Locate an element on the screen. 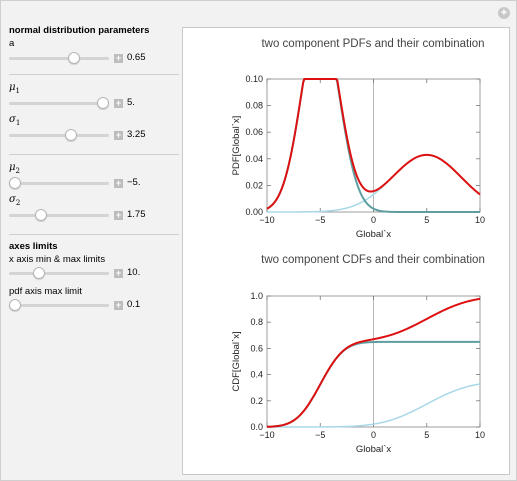 Image resolution: width=517 pixels, height=481 pixels. xlim-slider is located at coordinates (59, 273).